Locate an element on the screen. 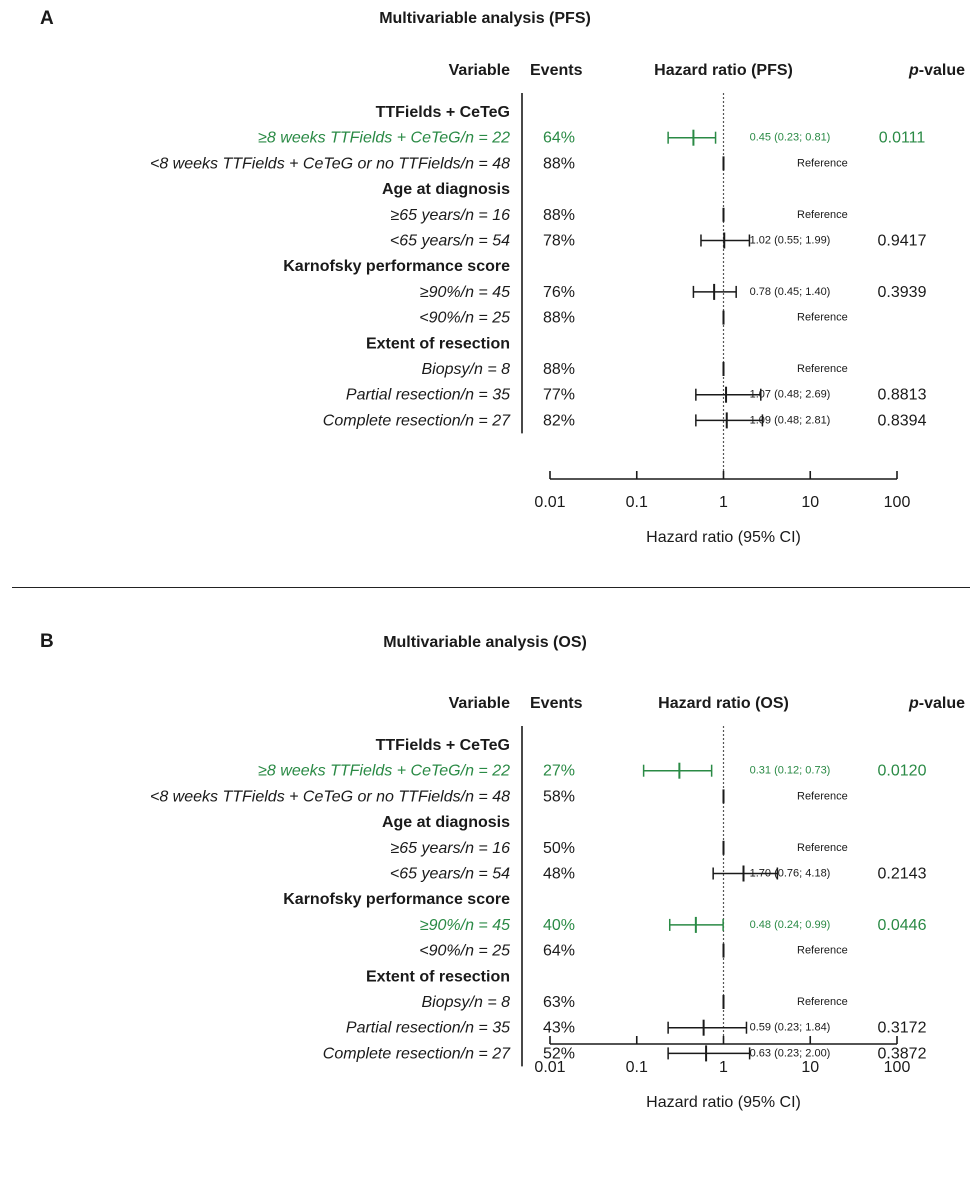  header-hazard-ratio: Hazard ratio (OS) is located at coordinates (723, 703).